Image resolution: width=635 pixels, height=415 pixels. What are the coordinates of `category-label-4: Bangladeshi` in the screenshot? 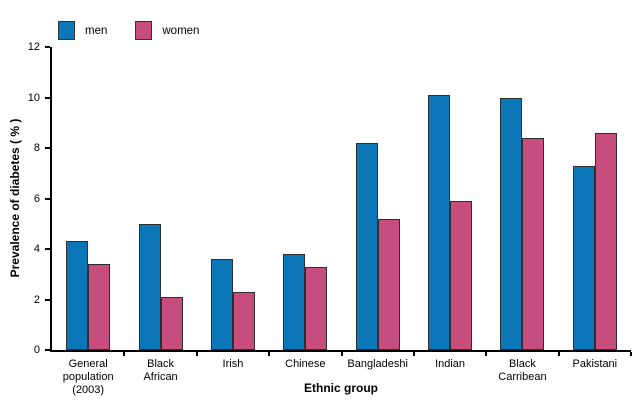 It's located at (377, 364).